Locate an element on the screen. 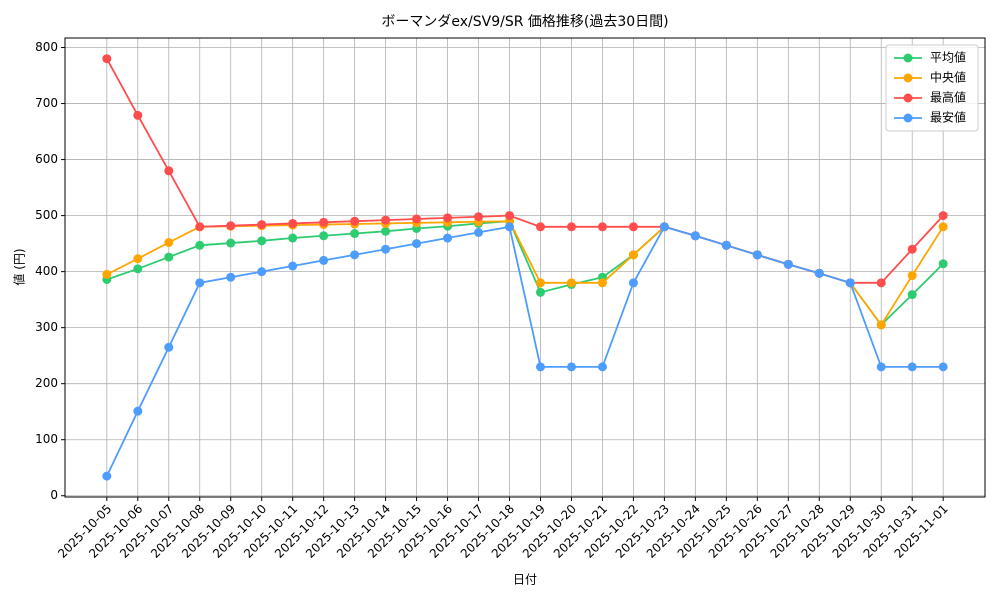 This screenshot has height=600, width=1000. x-axis-label: 日付 is located at coordinates (525, 580).